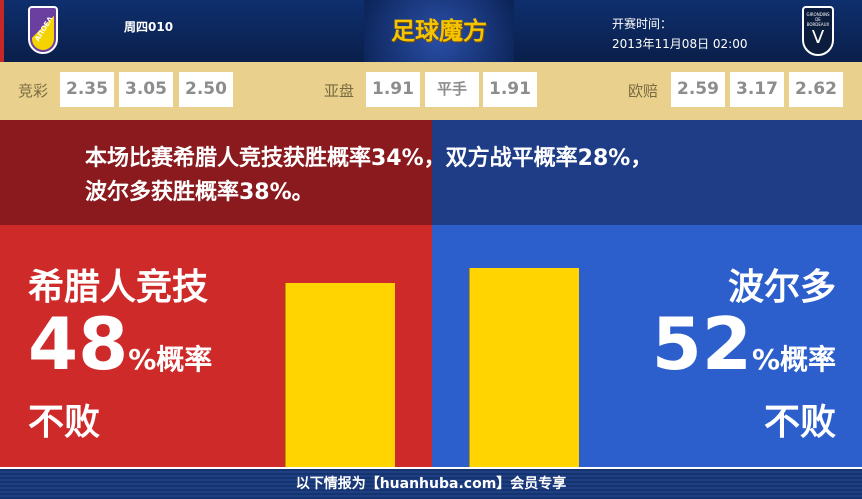  Describe the element at coordinates (339, 91) in the screenshot. I see `odds-label-yapan: 亚盘` at that location.